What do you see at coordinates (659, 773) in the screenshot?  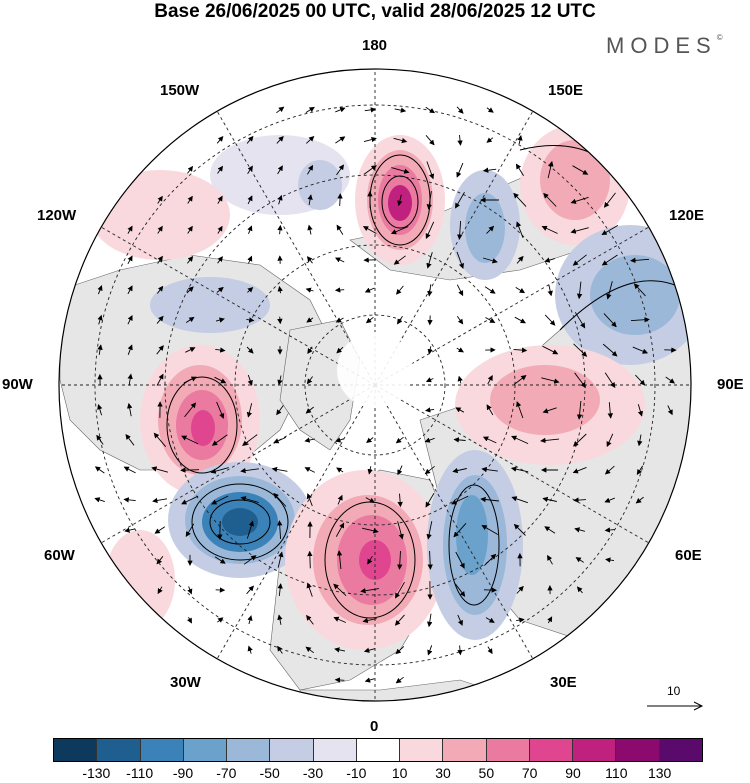 I see `colorbar-tick-label: 130` at bounding box center [659, 773].